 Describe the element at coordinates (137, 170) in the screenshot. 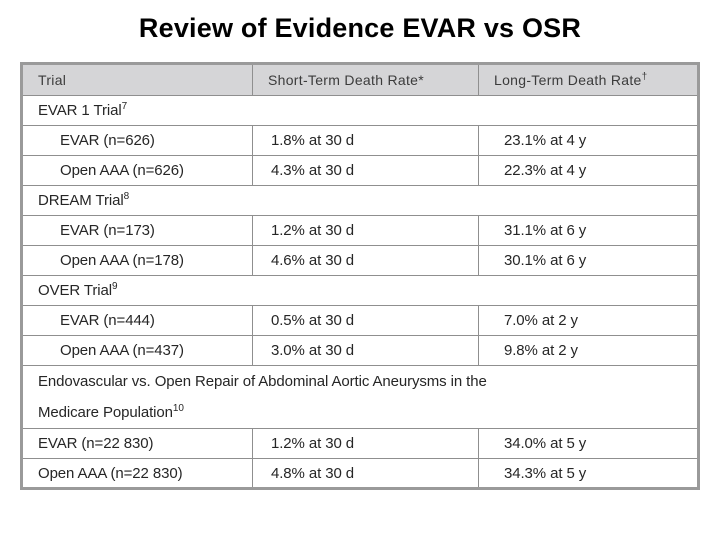

I see `trial-cell: Open AAA (n=626)` at that location.